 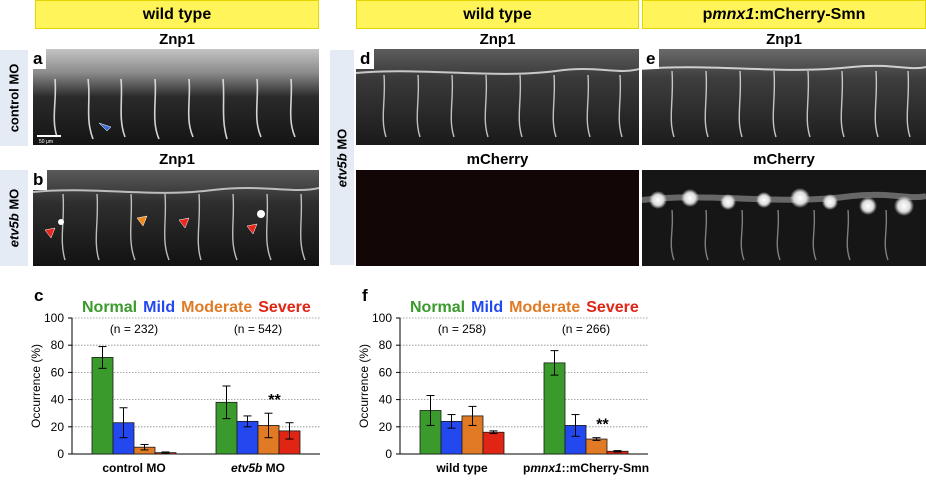 I want to click on legend-f: Normal Mild Moderate Severe, so click(x=527, y=308).